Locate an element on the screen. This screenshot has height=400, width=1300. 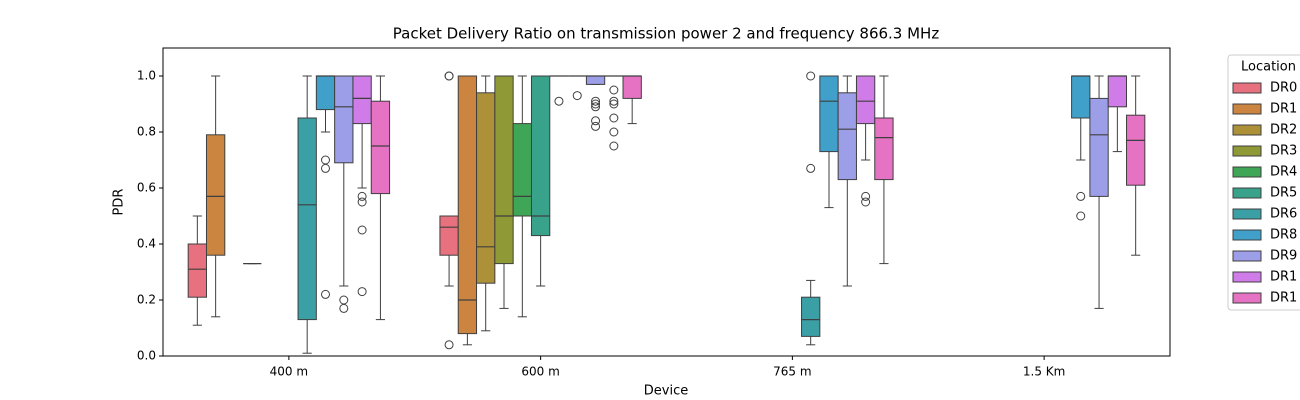
y-tick-label: 0.2 is located at coordinates (146, 300).